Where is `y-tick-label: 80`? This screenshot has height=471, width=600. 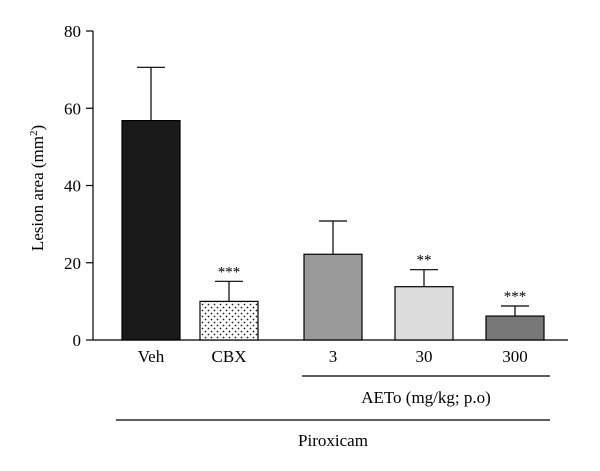 y-tick-label: 80 is located at coordinates (72, 31).